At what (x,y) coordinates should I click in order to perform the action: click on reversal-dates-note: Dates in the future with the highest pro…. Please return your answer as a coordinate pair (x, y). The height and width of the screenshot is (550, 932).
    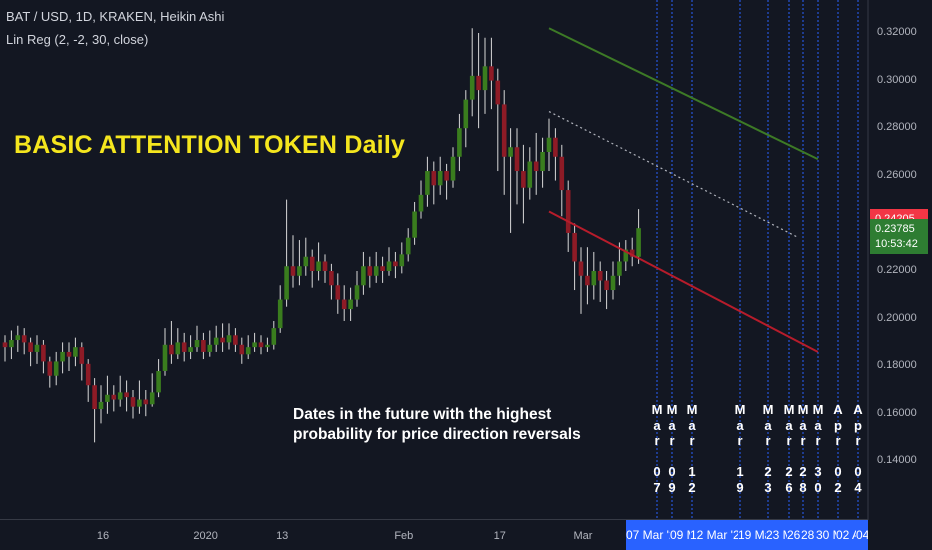
    Looking at the image, I should click on (437, 425).